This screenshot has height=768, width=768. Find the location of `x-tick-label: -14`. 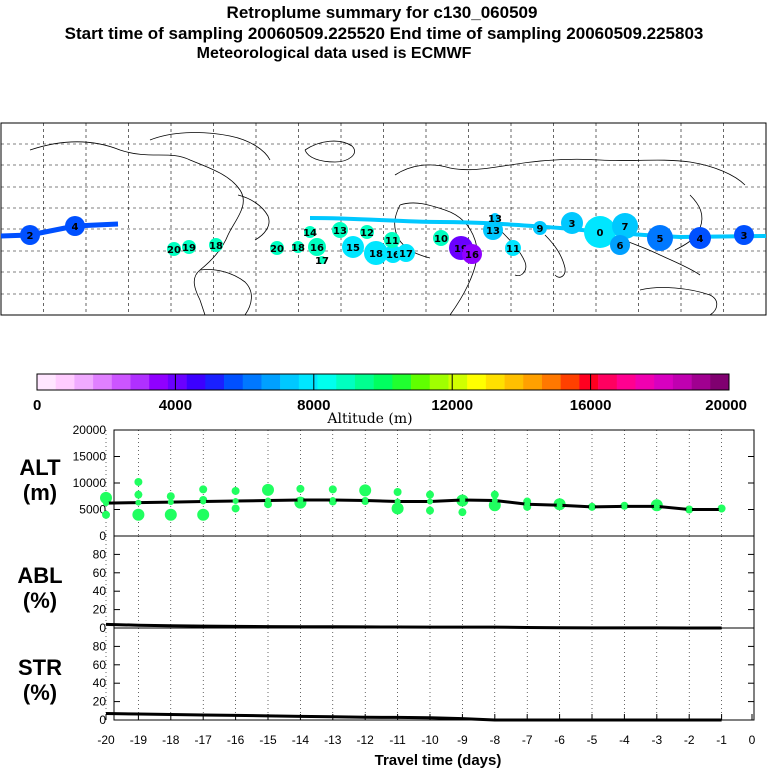

x-tick-label: -14 is located at coordinates (301, 740).